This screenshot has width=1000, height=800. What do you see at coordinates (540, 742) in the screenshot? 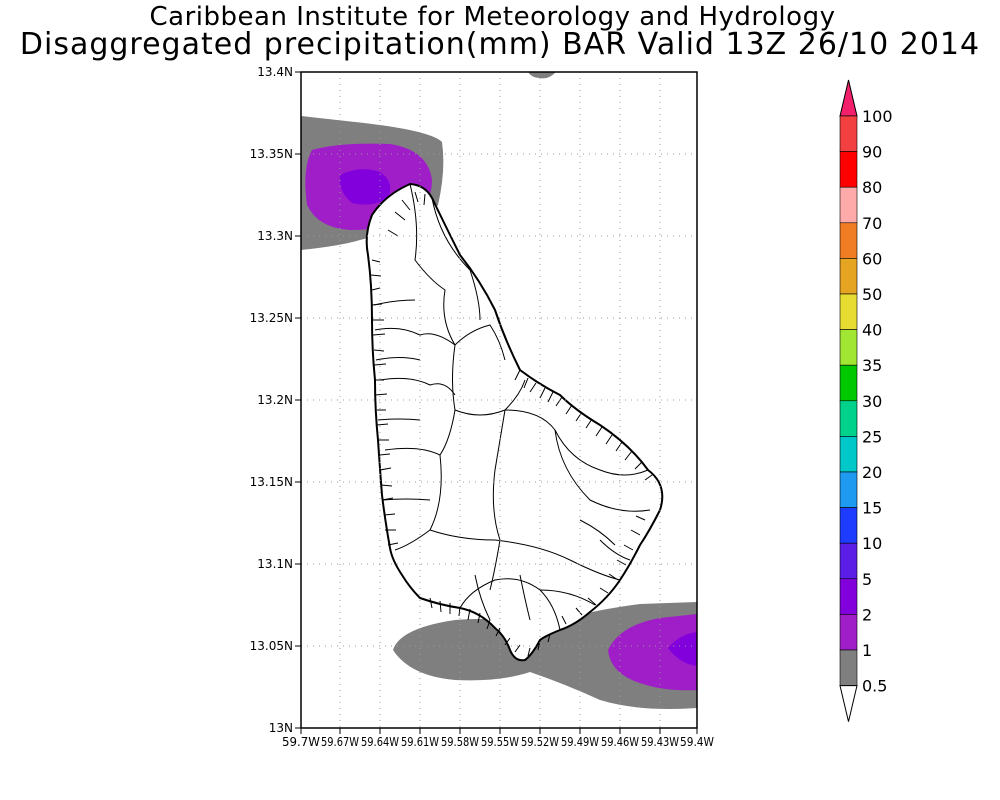
I see `lon-label: 59.52W` at bounding box center [540, 742].